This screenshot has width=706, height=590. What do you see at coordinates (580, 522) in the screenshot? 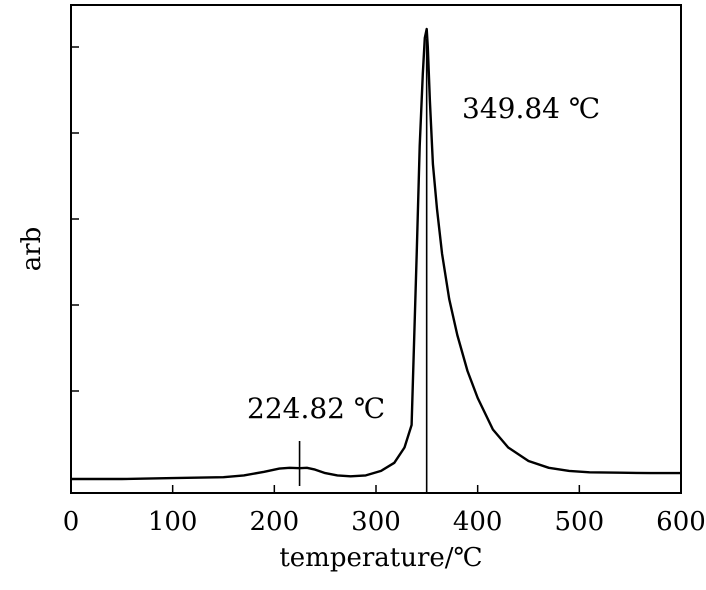
I see `x-tick-label: 500` at bounding box center [580, 522].